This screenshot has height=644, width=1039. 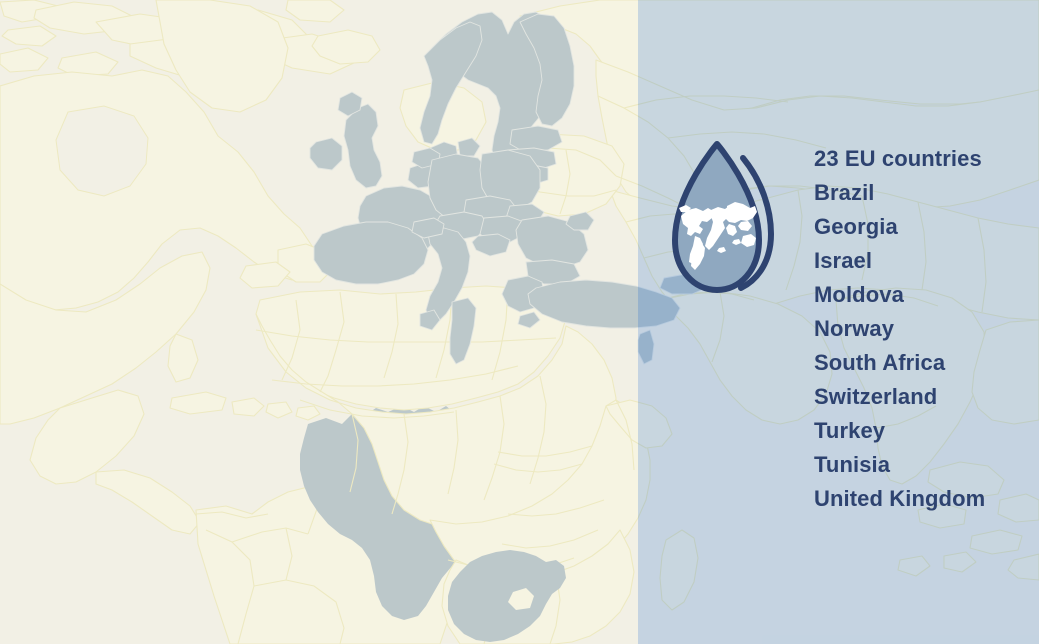 What do you see at coordinates (859, 294) in the screenshot?
I see `list-item: Moldova` at bounding box center [859, 294].